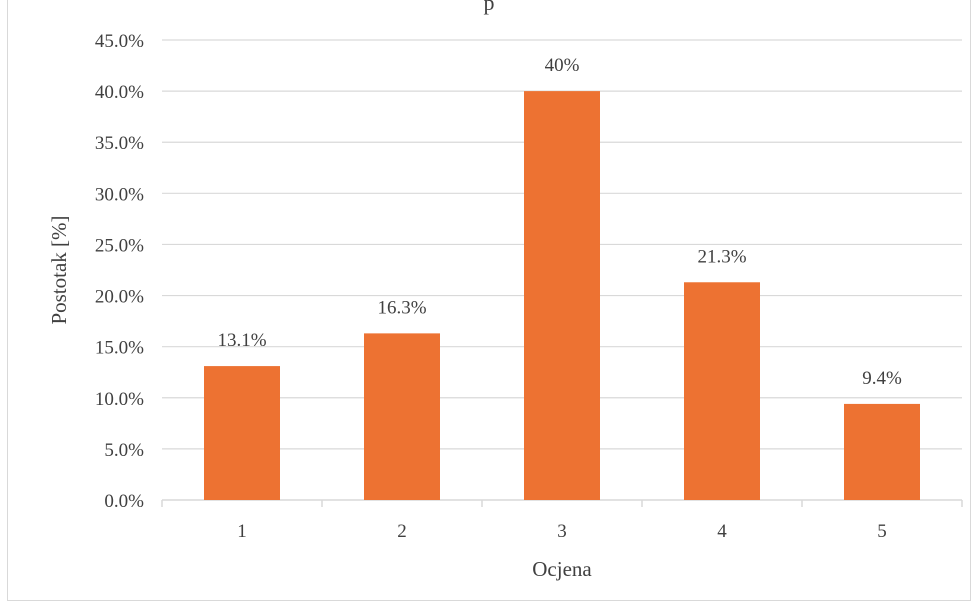 The height and width of the screenshot is (608, 978). I want to click on x-axis-label: Ocjena, so click(562, 569).